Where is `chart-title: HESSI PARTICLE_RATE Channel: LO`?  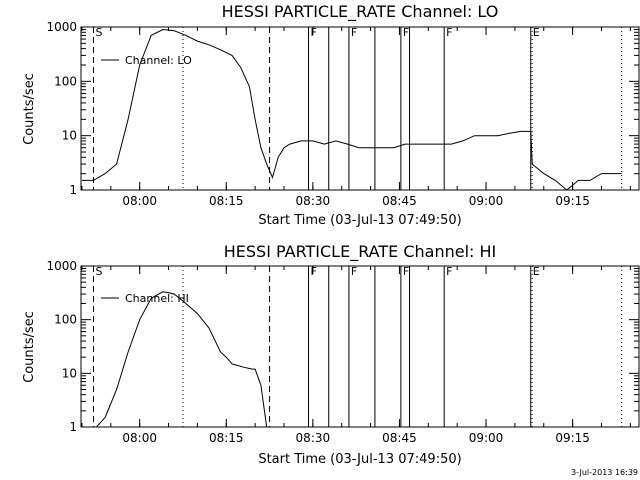 chart-title: HESSI PARTICLE_RATE Channel: LO is located at coordinates (360, 12).